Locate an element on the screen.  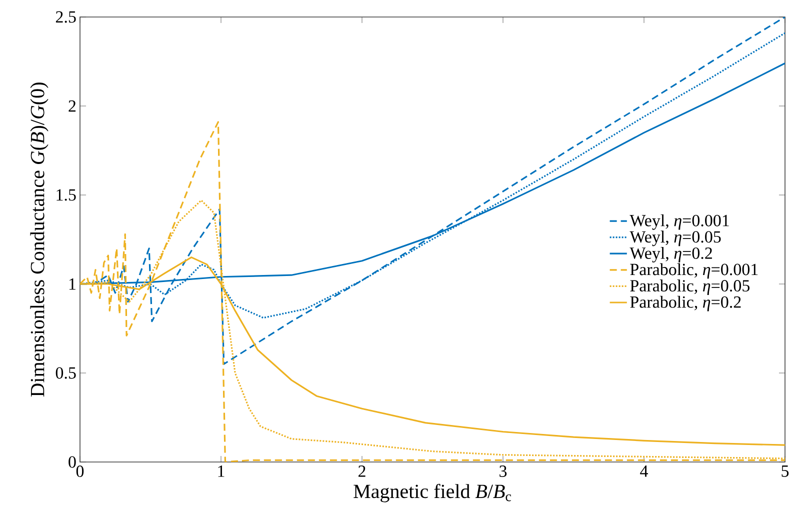
y-tick-label: 0 is located at coordinates (72, 462).